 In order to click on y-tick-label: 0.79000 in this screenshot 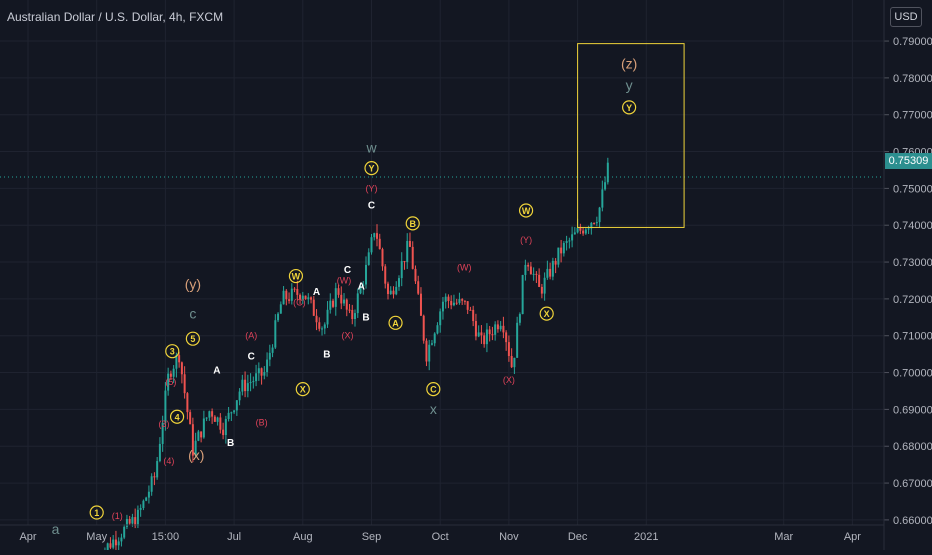, I will do `click(912, 42)`.